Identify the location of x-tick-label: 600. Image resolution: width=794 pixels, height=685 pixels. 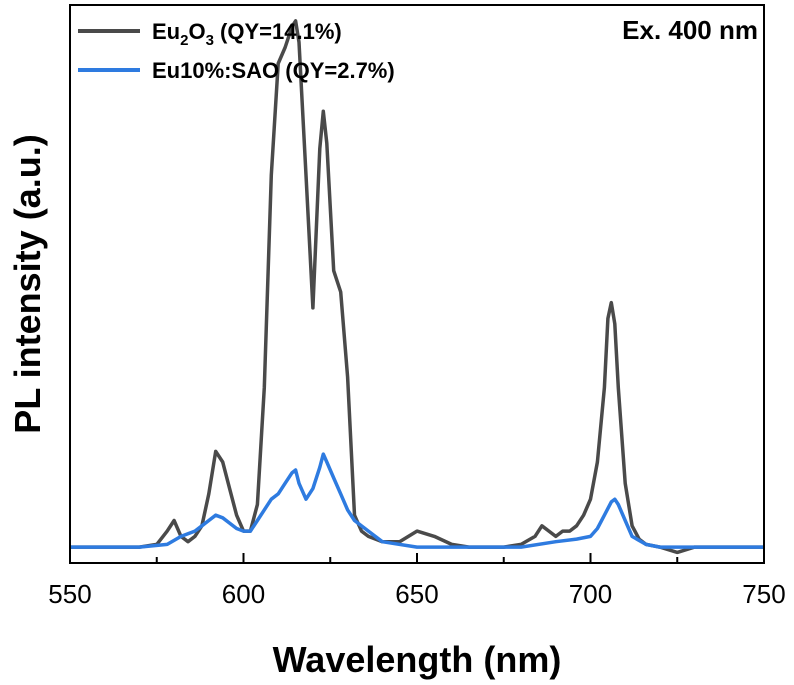
(243, 594).